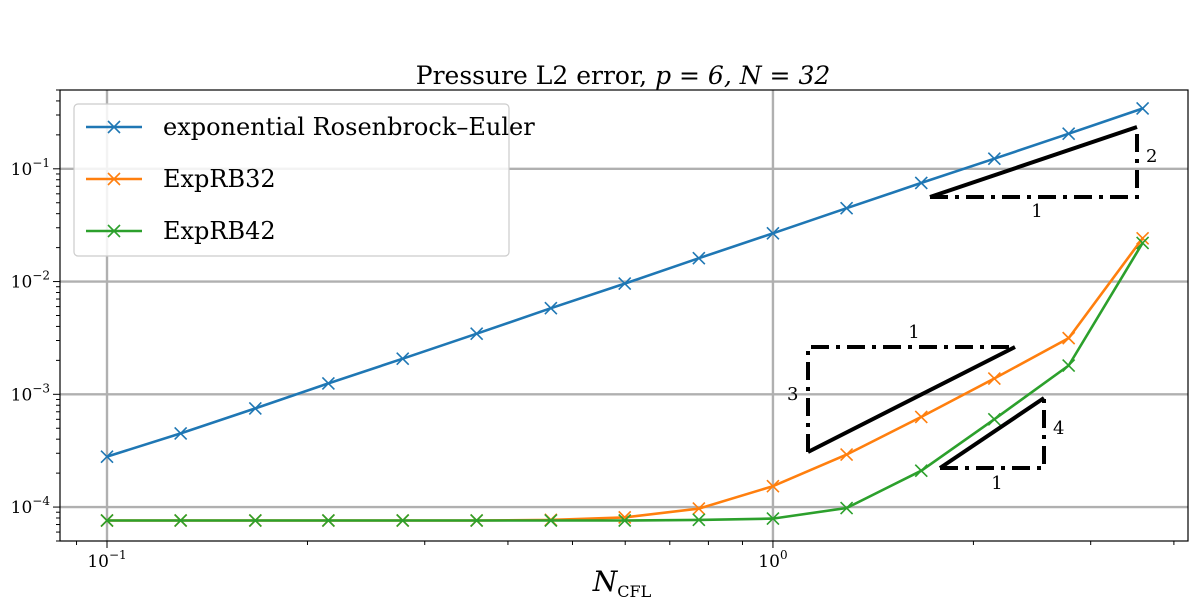  I want to click on slope-4-legs, so click(993, 434).